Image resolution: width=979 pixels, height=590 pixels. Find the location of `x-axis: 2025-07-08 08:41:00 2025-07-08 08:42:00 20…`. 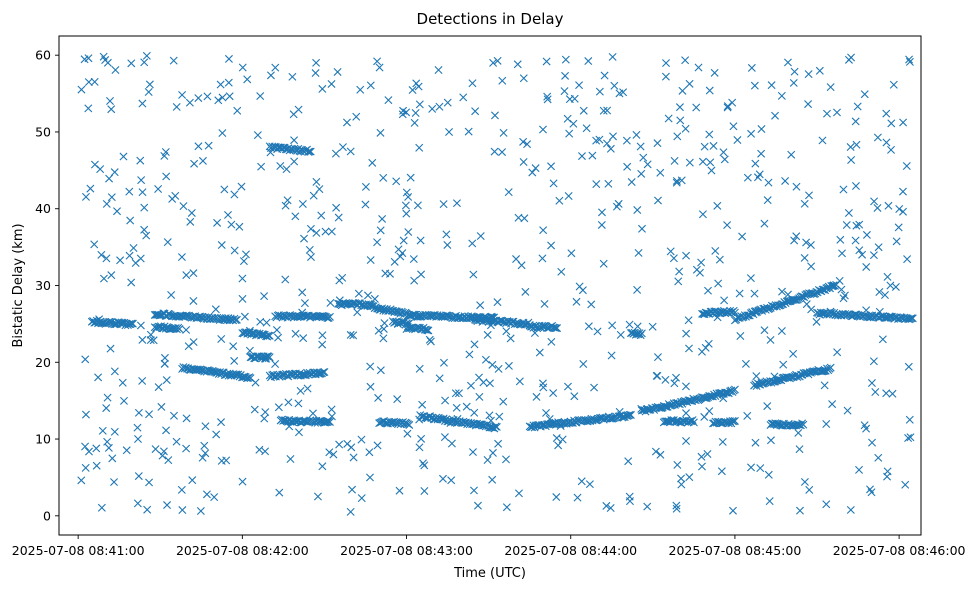

x-axis: 2025-07-08 08:41:00 2025-07-08 08:42:00 20… is located at coordinates (489, 546).